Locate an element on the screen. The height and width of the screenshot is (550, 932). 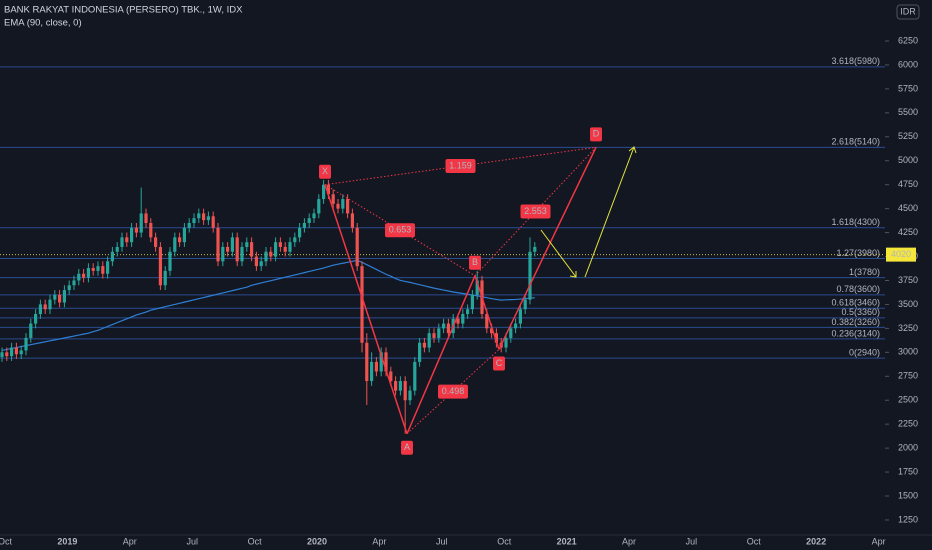
currency-button is located at coordinates (908, 12).